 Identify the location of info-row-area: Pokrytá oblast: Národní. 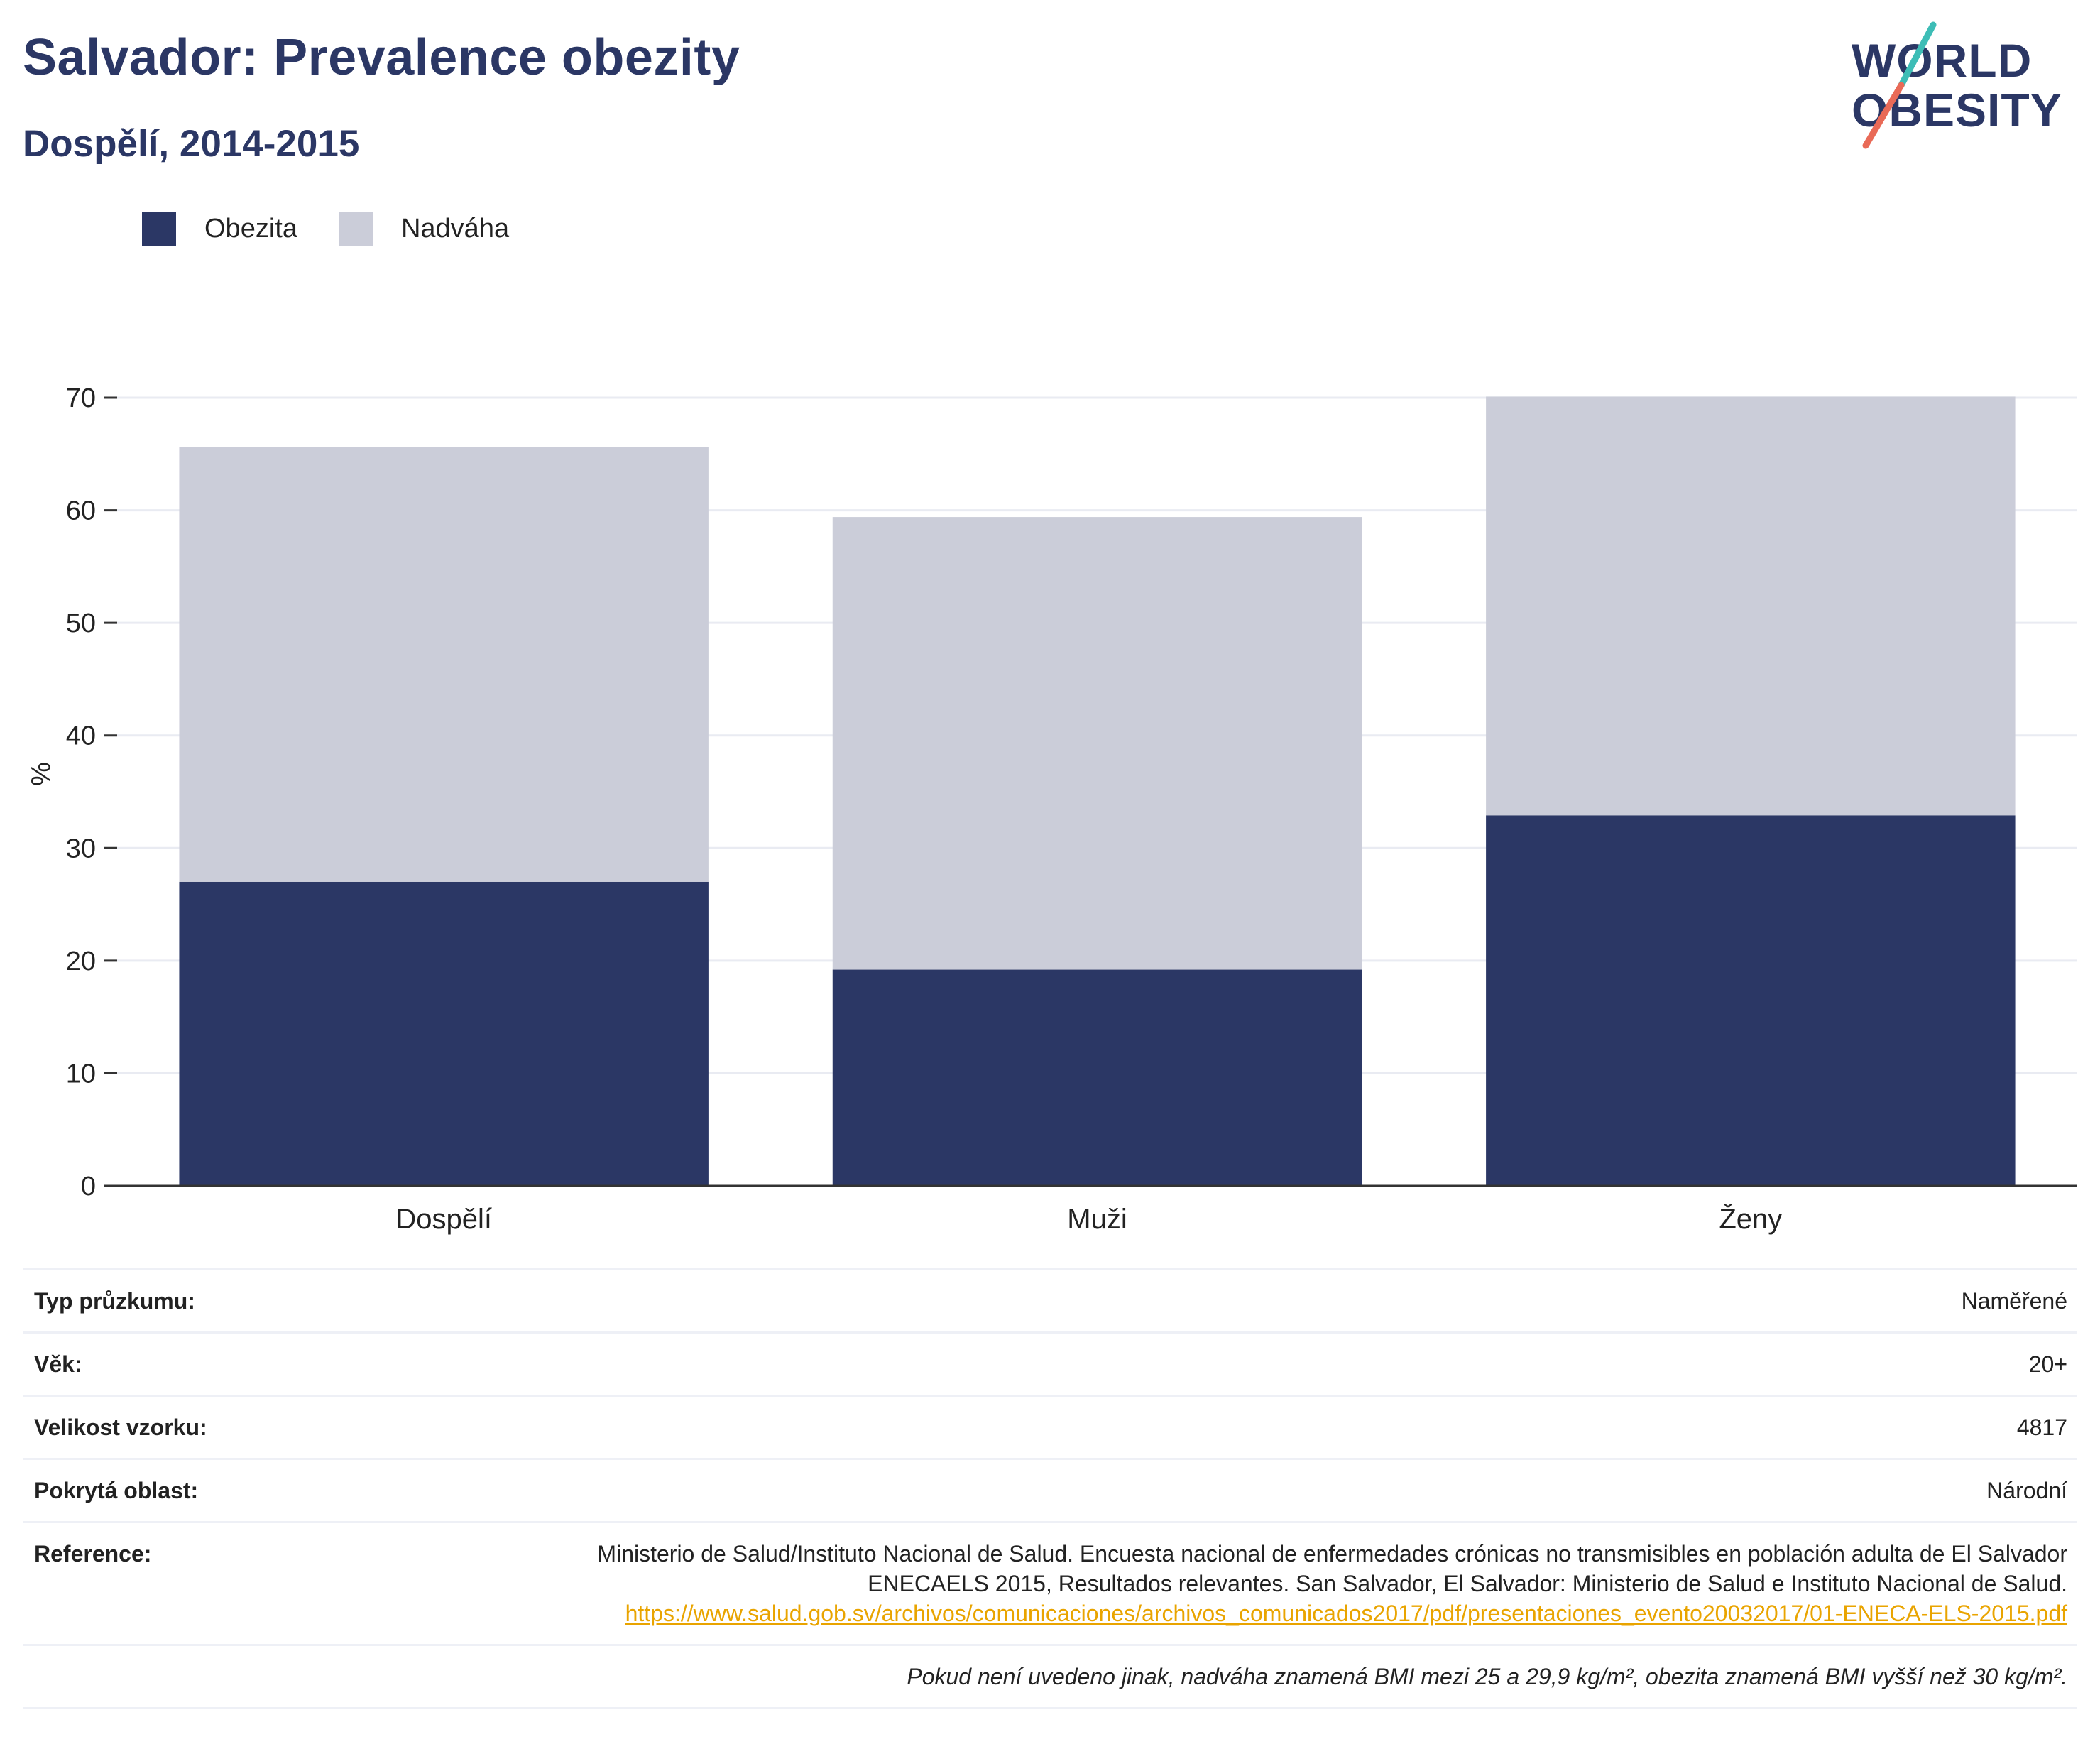
(1050, 1489).